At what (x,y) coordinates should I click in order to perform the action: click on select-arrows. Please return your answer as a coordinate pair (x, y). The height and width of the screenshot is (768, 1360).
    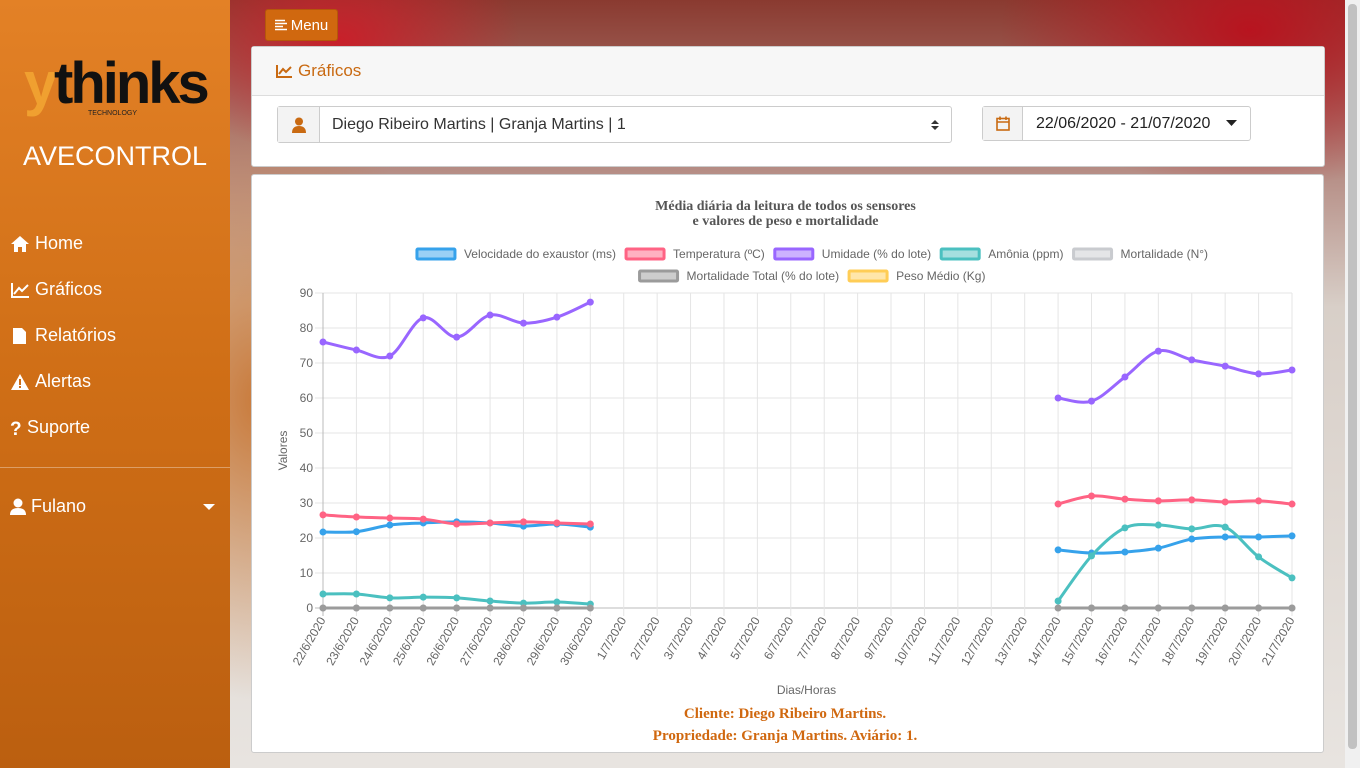
    Looking at the image, I should click on (935, 124).